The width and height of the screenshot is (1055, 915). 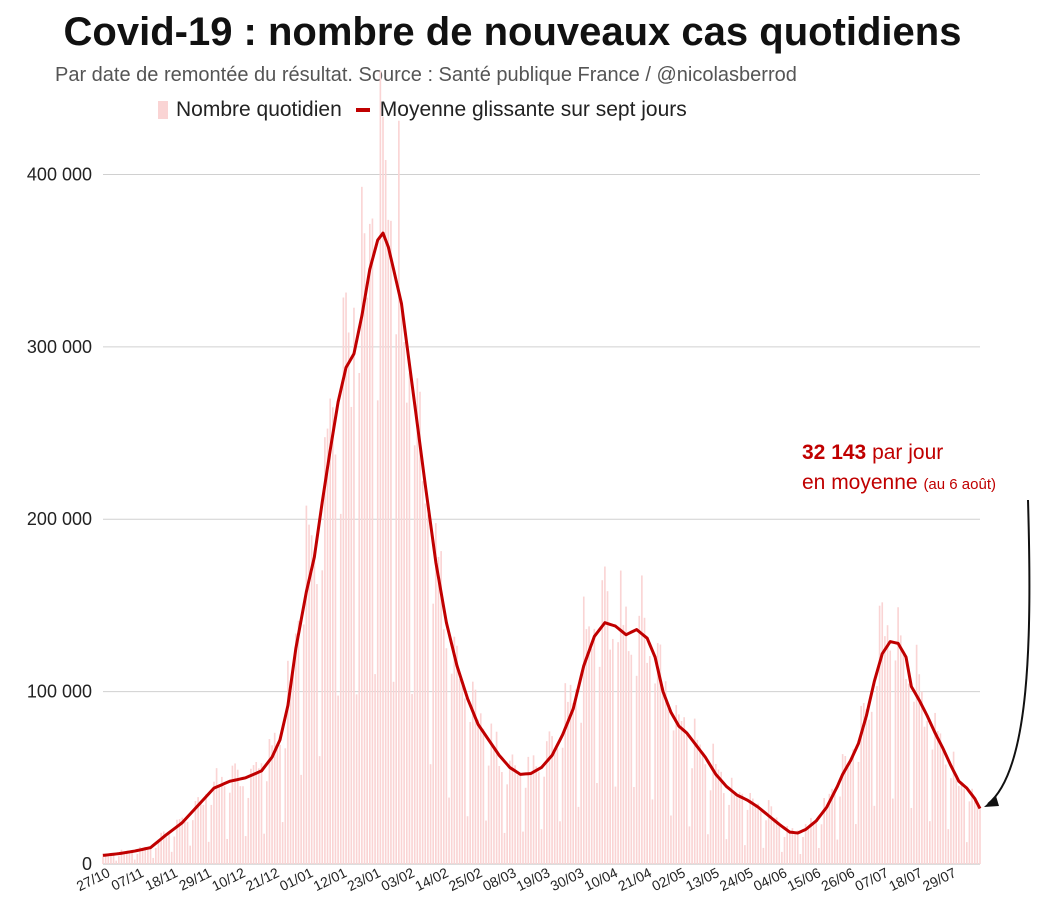 I want to click on x-tick-label: 27/10, so click(x=93, y=879).